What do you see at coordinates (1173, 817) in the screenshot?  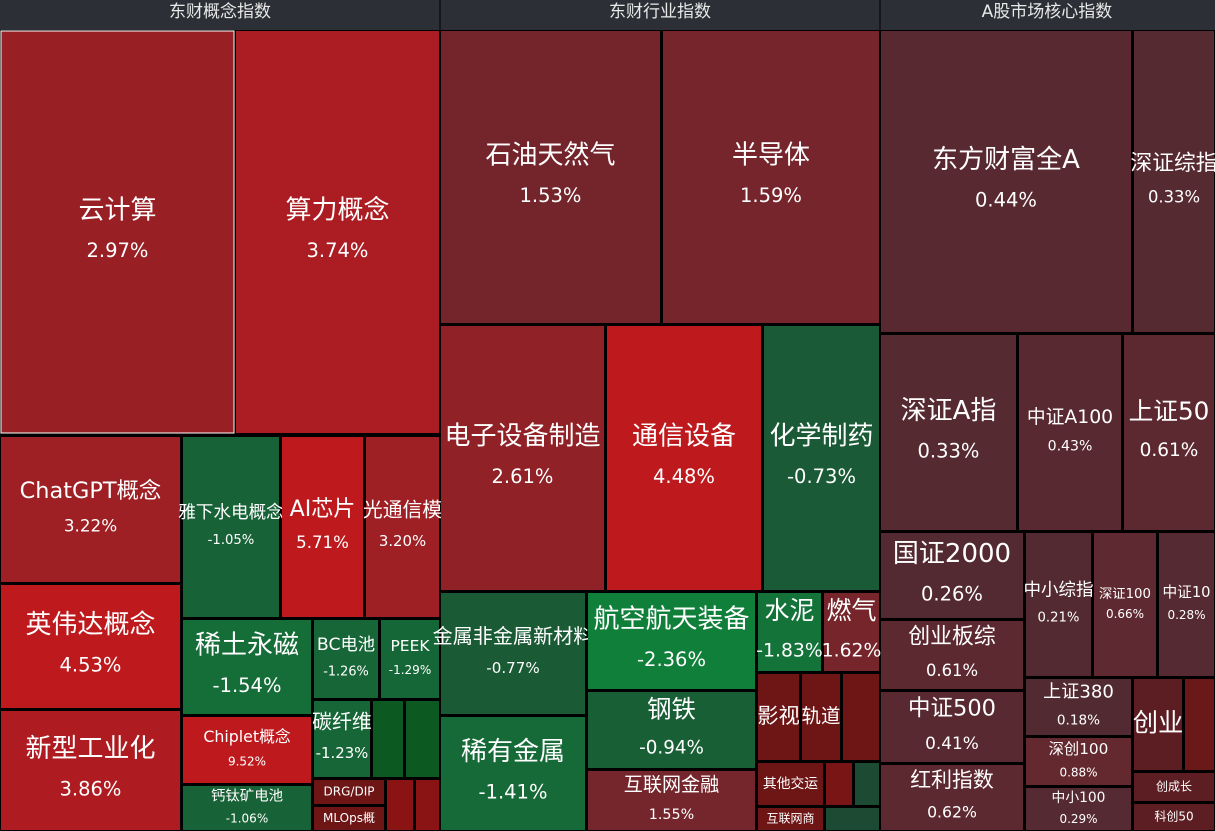 I see `tile-label: 科创50` at bounding box center [1173, 817].